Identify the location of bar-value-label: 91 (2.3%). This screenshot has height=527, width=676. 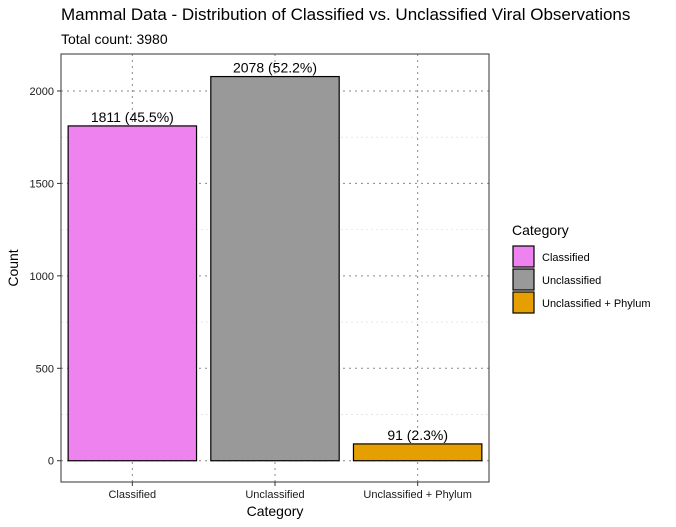
(417, 435).